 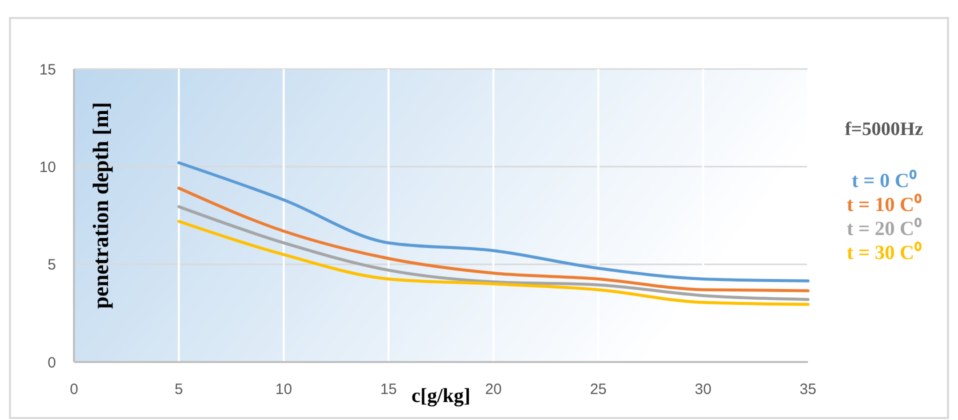 I want to click on y-tick-label: 0, so click(x=52, y=363).